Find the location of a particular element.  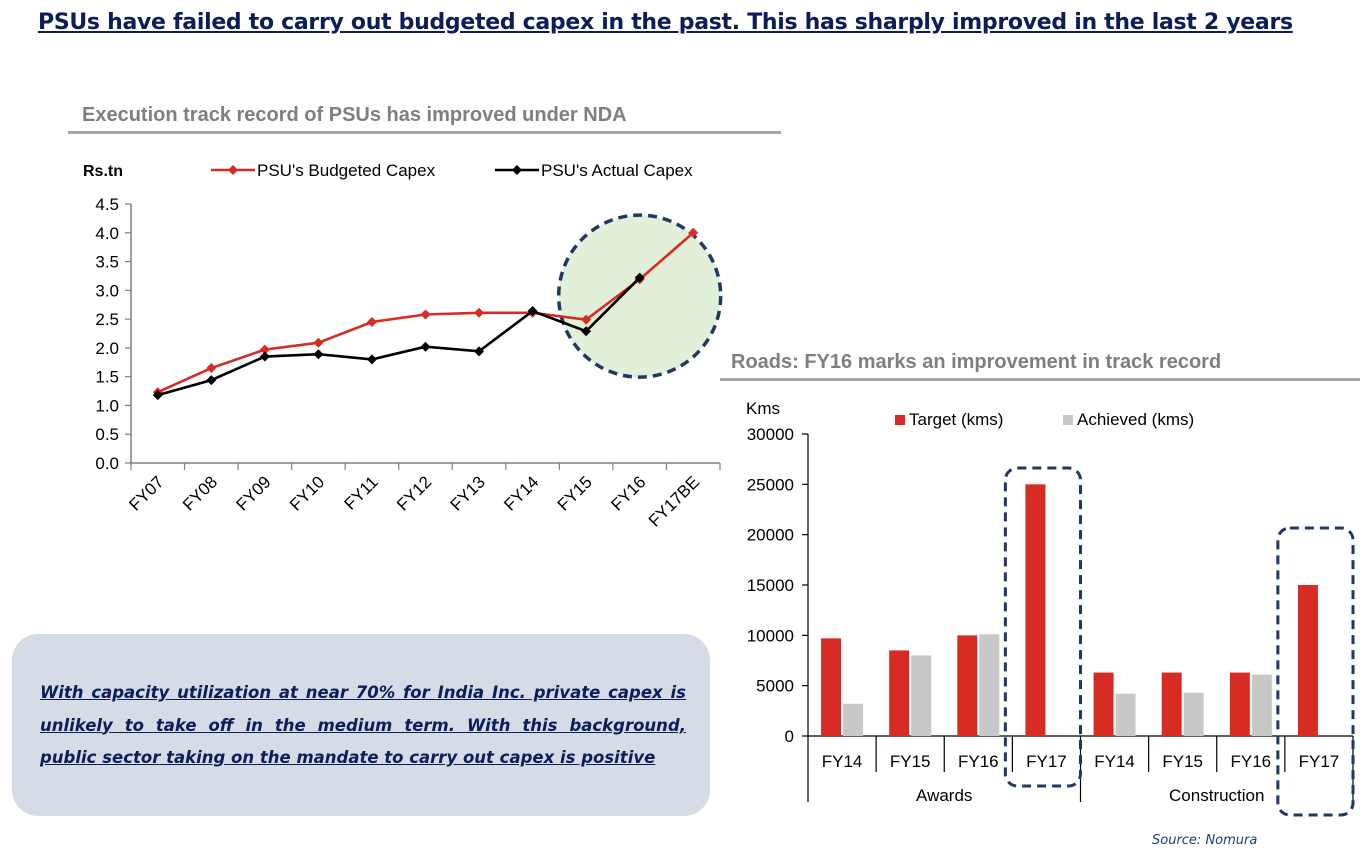

legend-label: Target (kms) is located at coordinates (956, 419).